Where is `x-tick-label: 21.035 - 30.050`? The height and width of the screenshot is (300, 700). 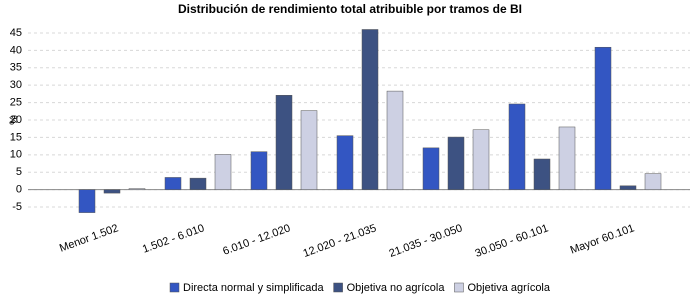
x-tick-label: 21.035 - 30.050 is located at coordinates (425, 241).